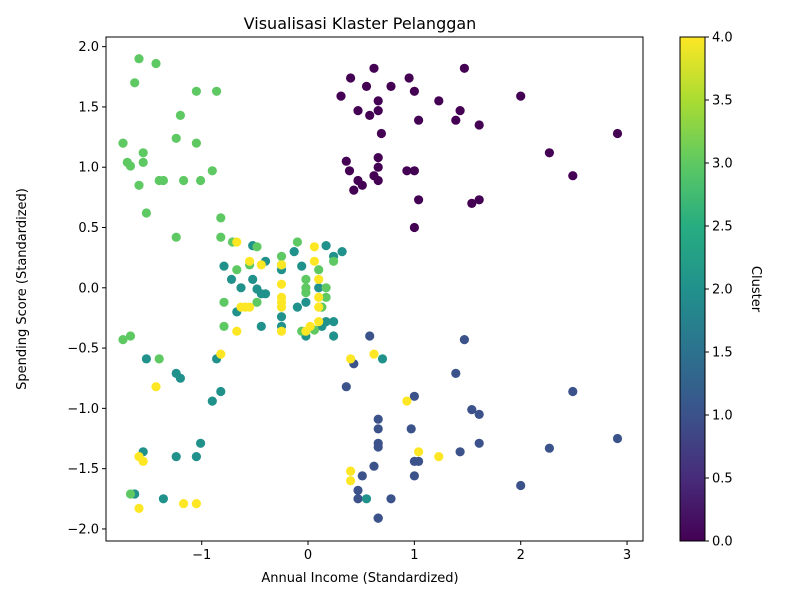 The width and height of the screenshot is (800, 600). I want to click on colorbar, so click(692, 289).